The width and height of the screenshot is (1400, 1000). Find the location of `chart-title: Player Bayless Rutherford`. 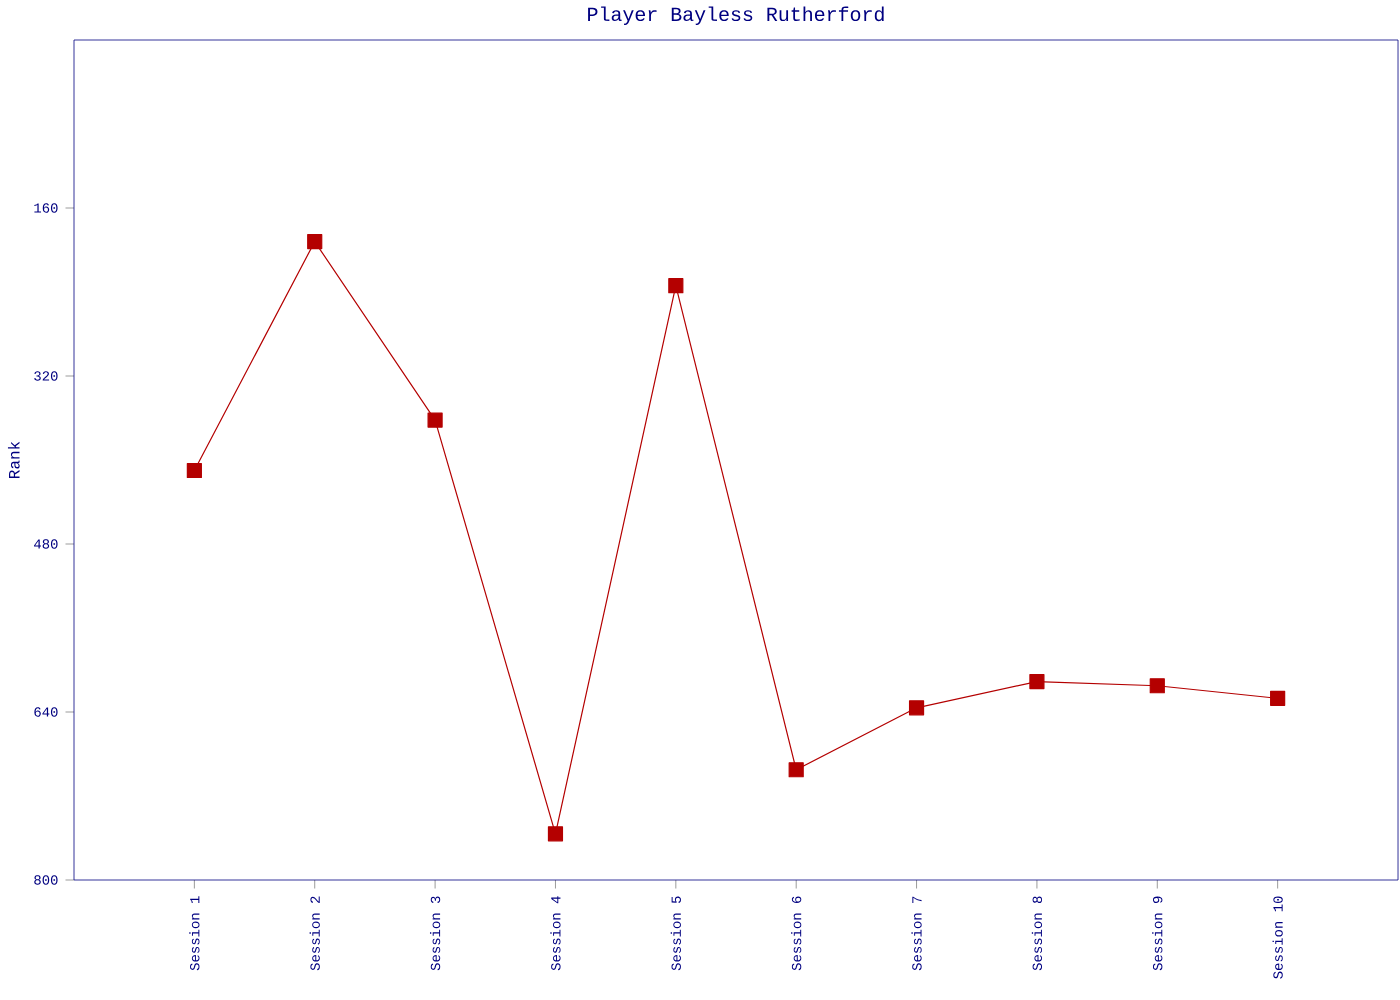

chart-title: Player Bayless Rutherford is located at coordinates (736, 15).